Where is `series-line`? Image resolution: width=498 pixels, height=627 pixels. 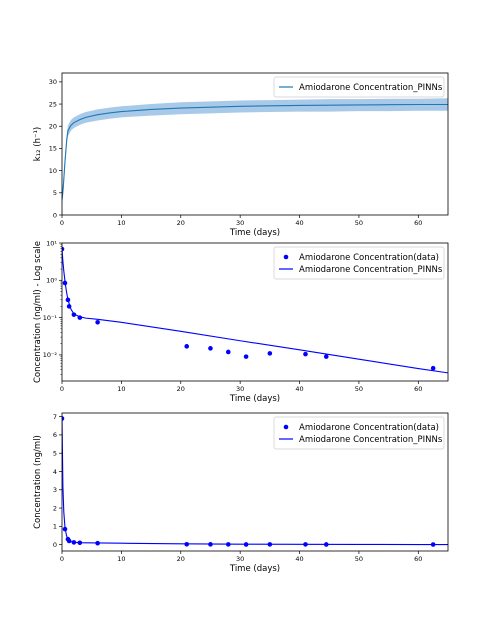
series-line is located at coordinates (255, 151).